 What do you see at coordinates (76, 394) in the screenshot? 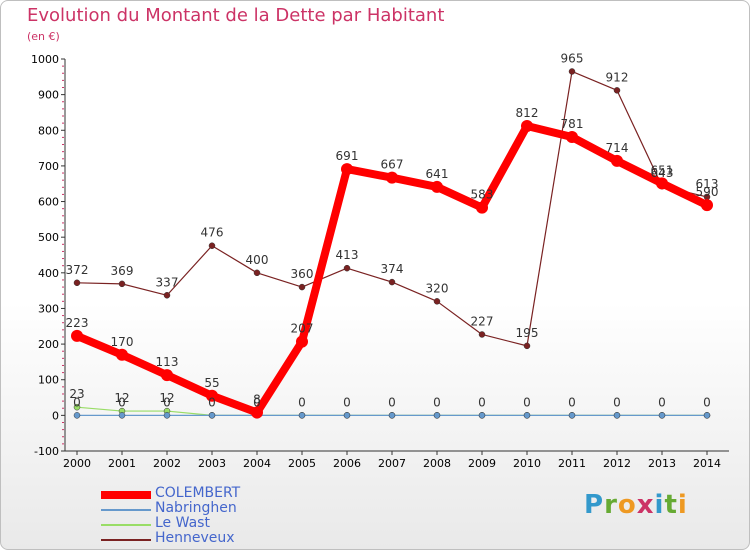
I see `data-label: 23` at bounding box center [76, 394].